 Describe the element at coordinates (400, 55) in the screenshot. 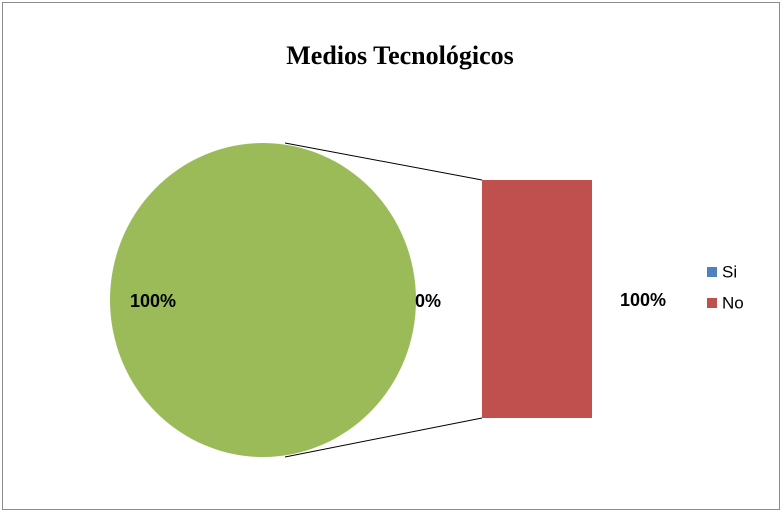

I see `chart-title: Medios Tecnológicos` at that location.